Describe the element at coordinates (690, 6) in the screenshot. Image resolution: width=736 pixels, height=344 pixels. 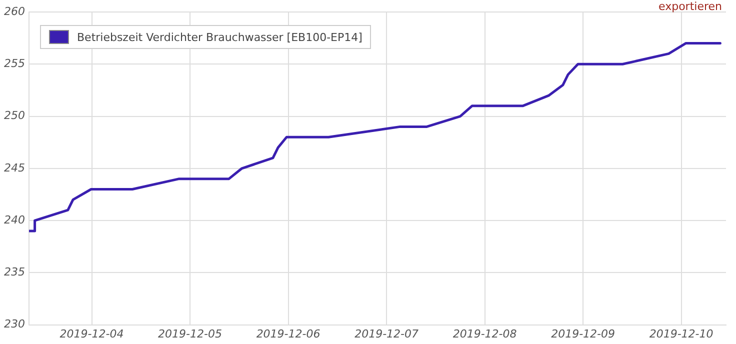
I see `annotation: exportieren` at that location.